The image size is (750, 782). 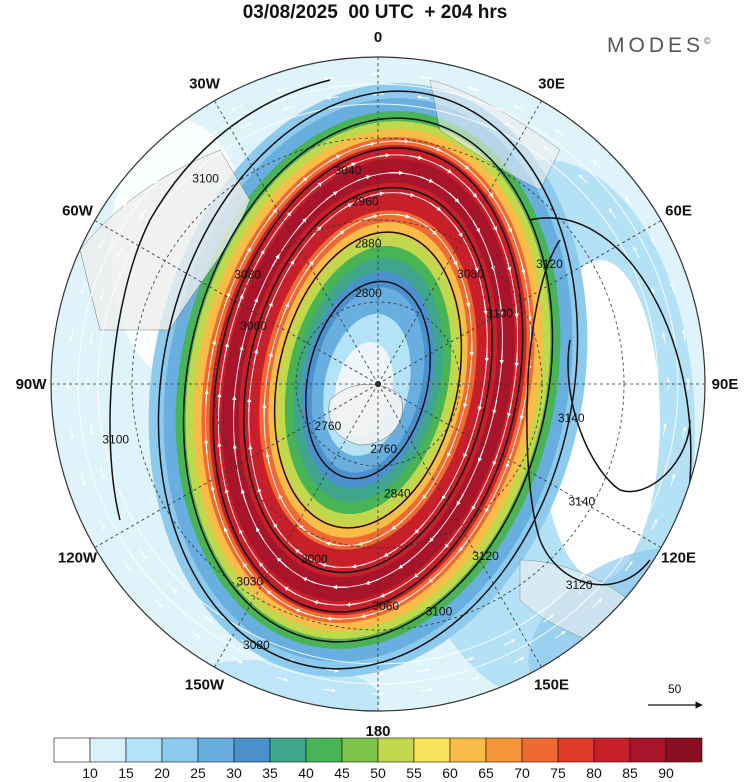 I want to click on meridian-label: 90W, so click(x=32, y=384).